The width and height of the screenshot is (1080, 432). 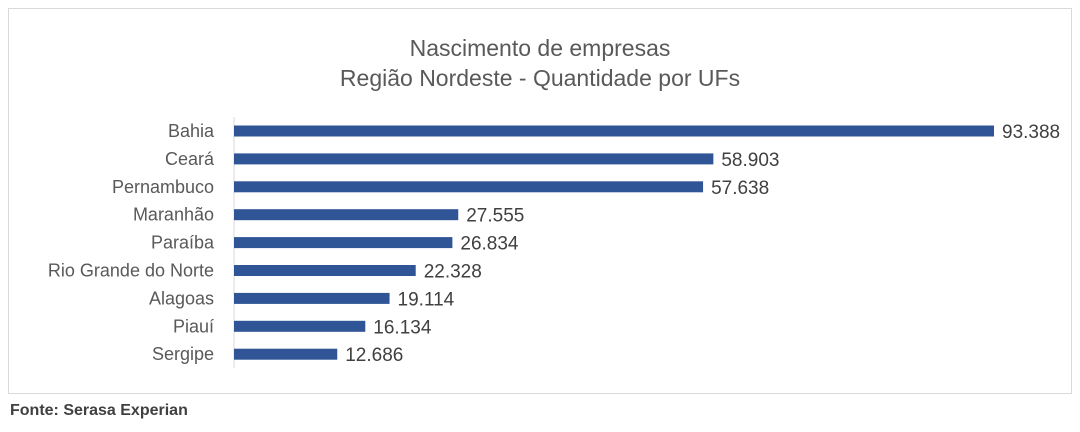 I want to click on category-label: Paraíba, so click(x=183, y=243).